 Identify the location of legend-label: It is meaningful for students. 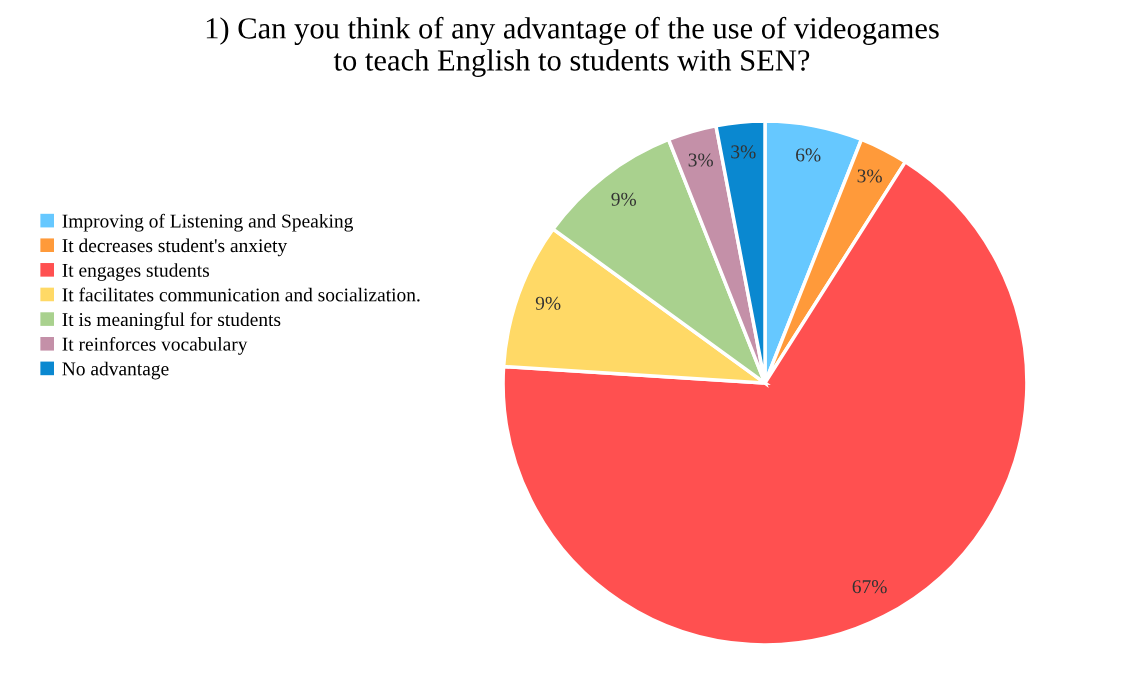
(171, 321).